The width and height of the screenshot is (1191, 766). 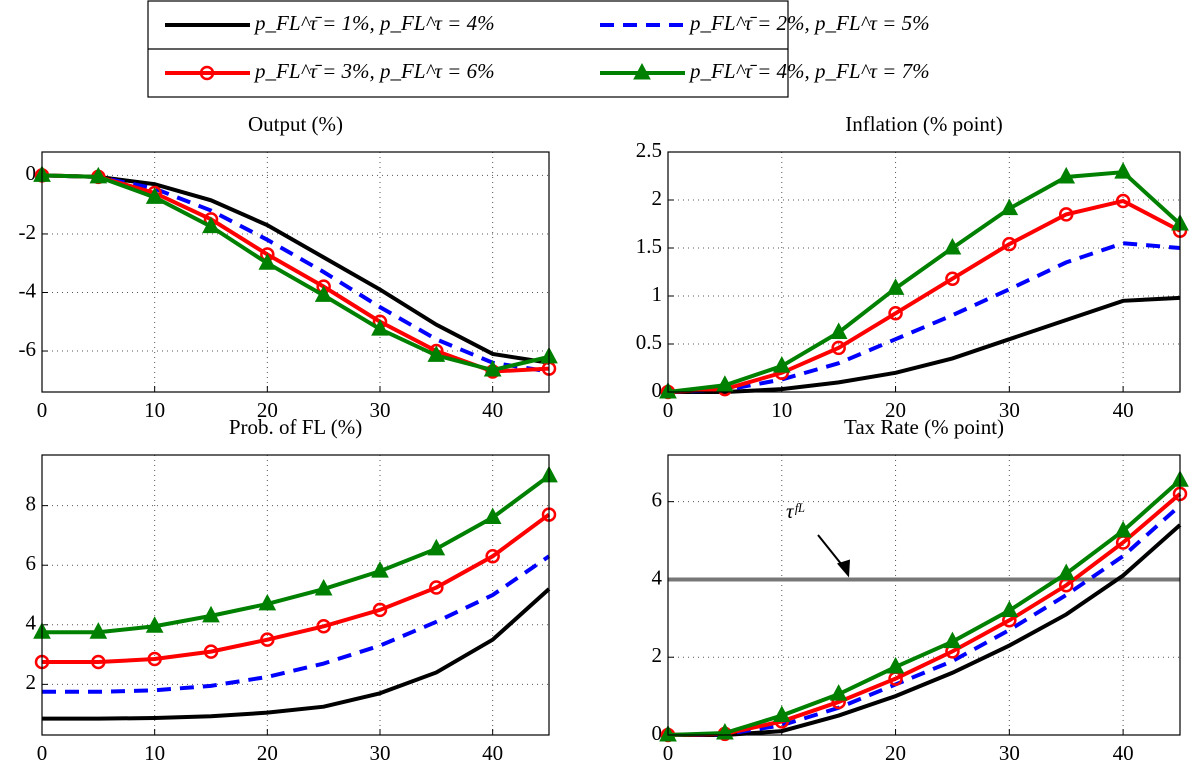 What do you see at coordinates (649, 150) in the screenshot?
I see `y-tick-label: 2.5` at bounding box center [649, 150].